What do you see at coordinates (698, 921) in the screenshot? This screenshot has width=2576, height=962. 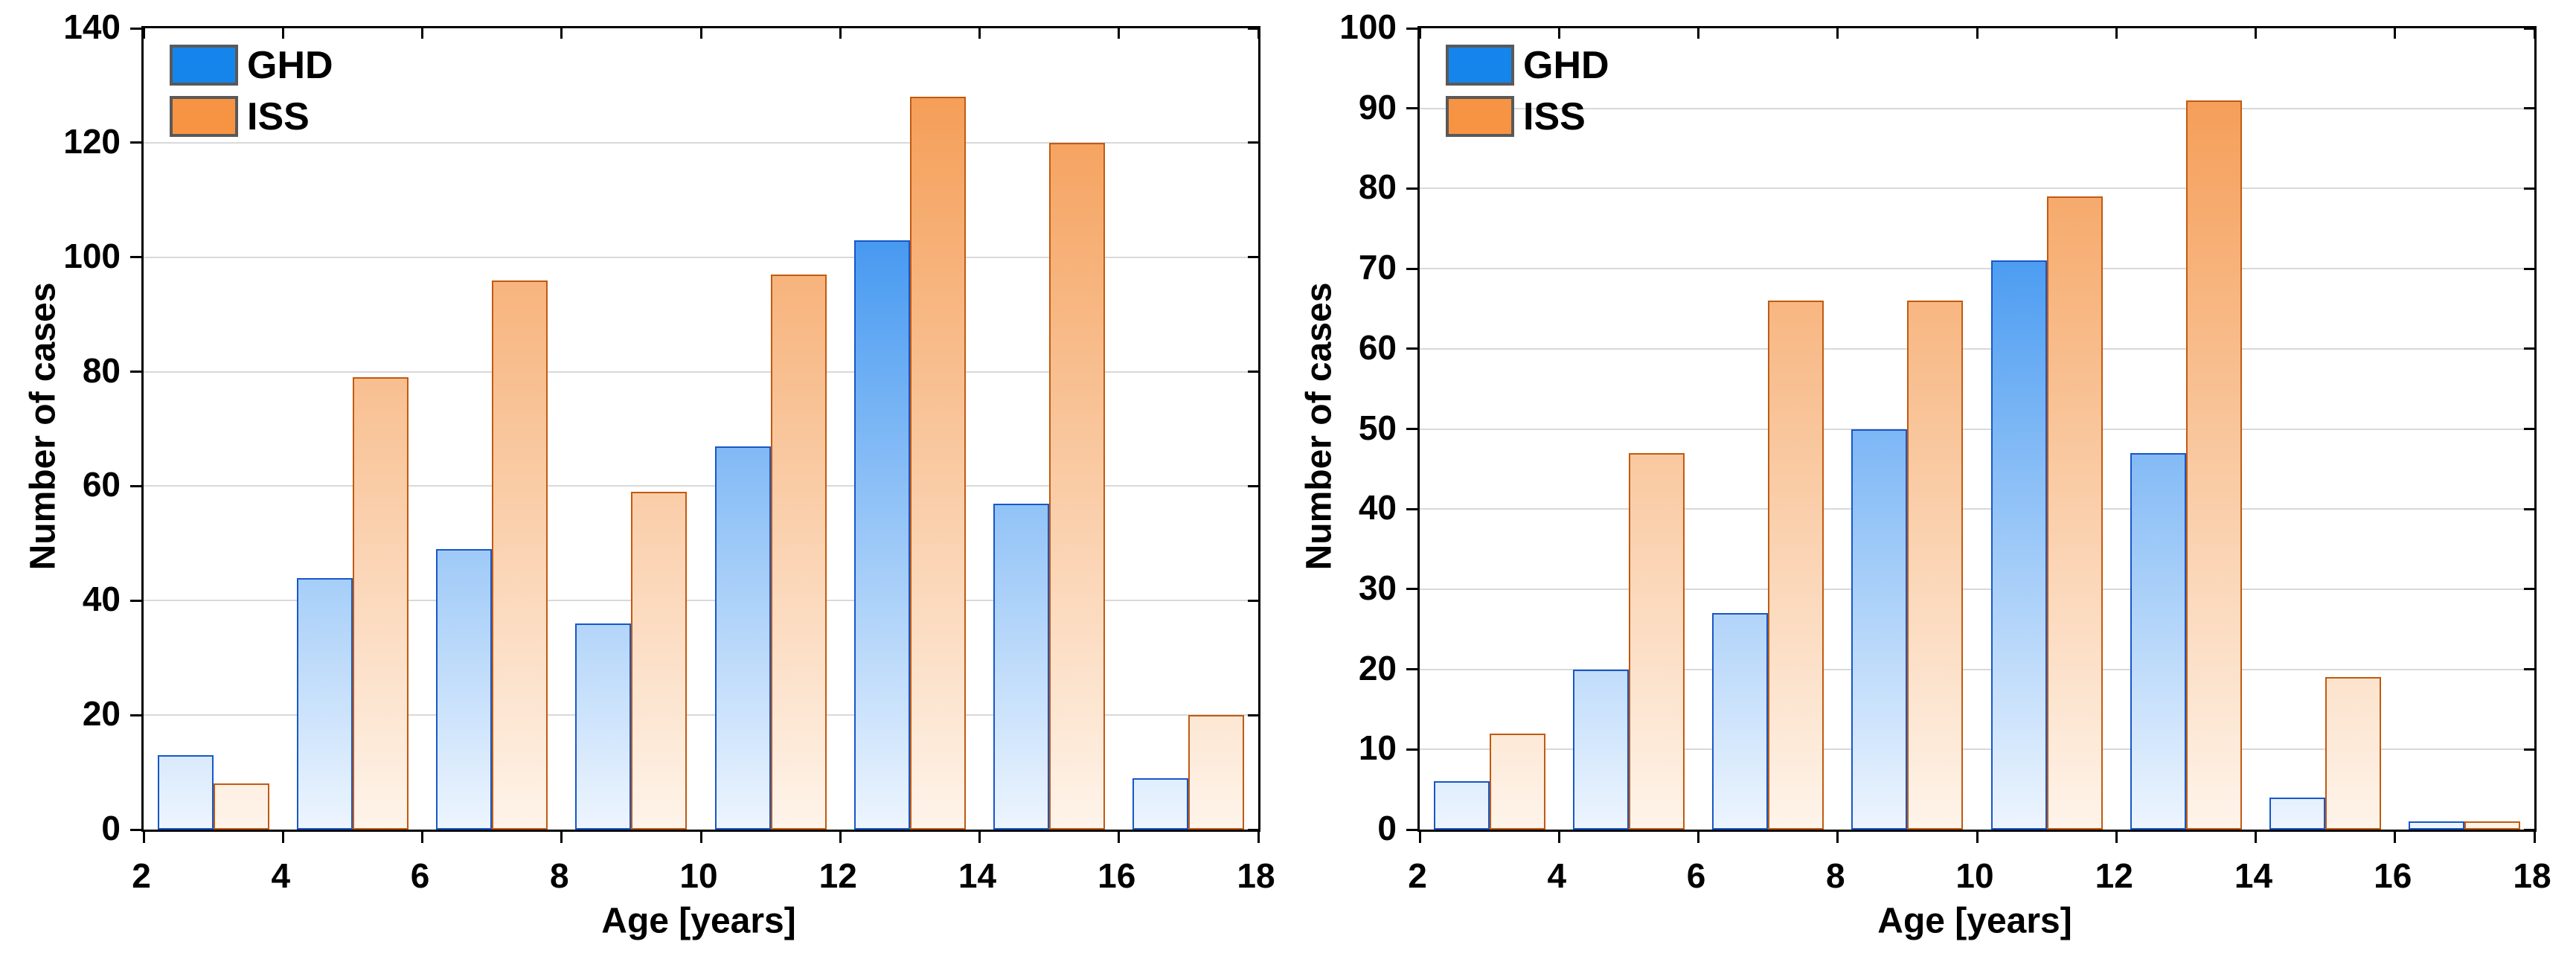 I see `left-x-axis-title: Age [years]` at bounding box center [698, 921].